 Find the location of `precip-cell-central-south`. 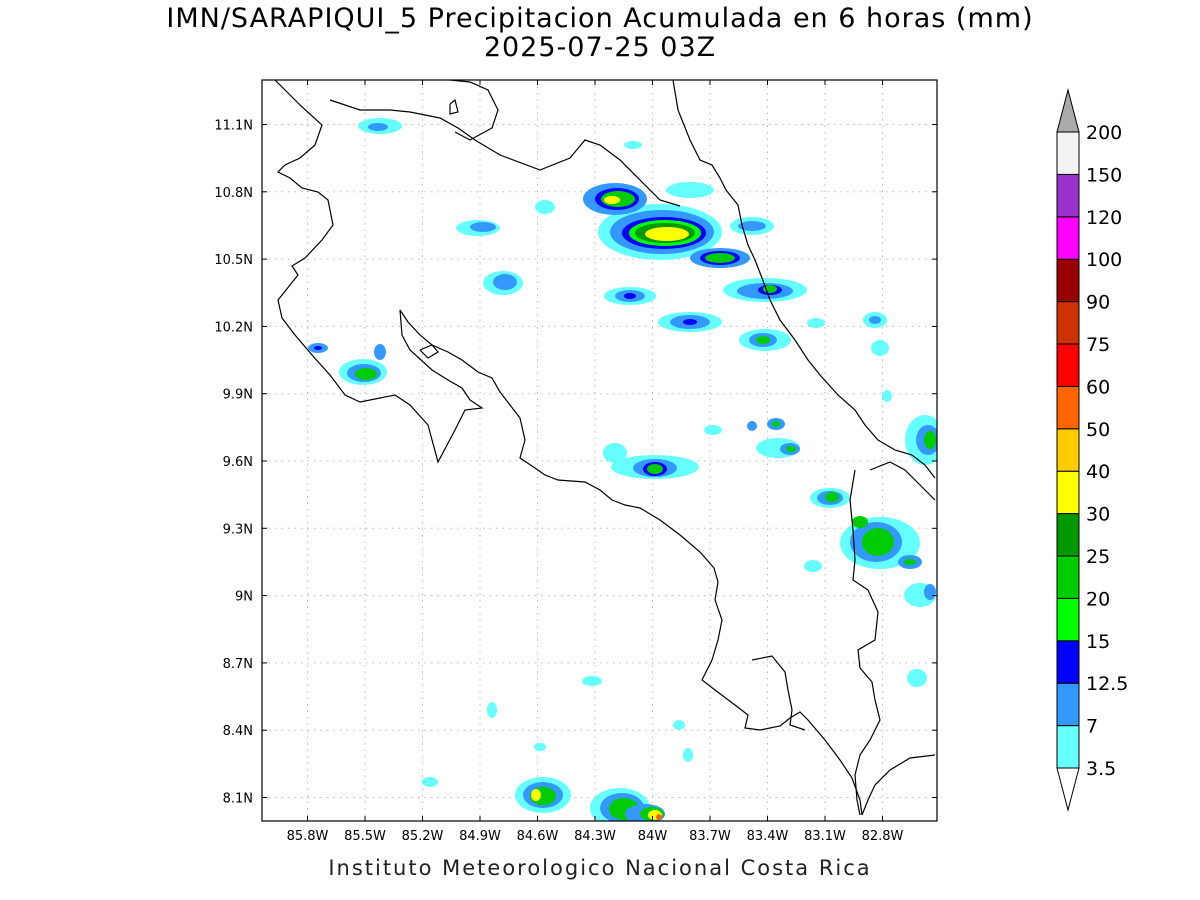

precip-cell-central-south is located at coordinates (701, 448).